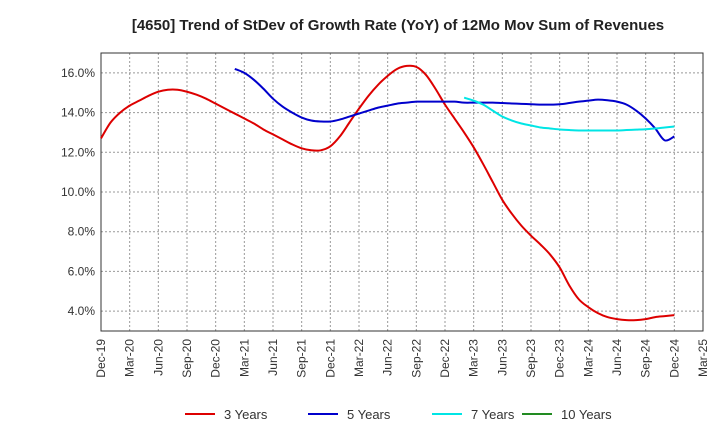 This screenshot has width=720, height=440. I want to click on x-tick-label: Dec-21, so click(330, 358).